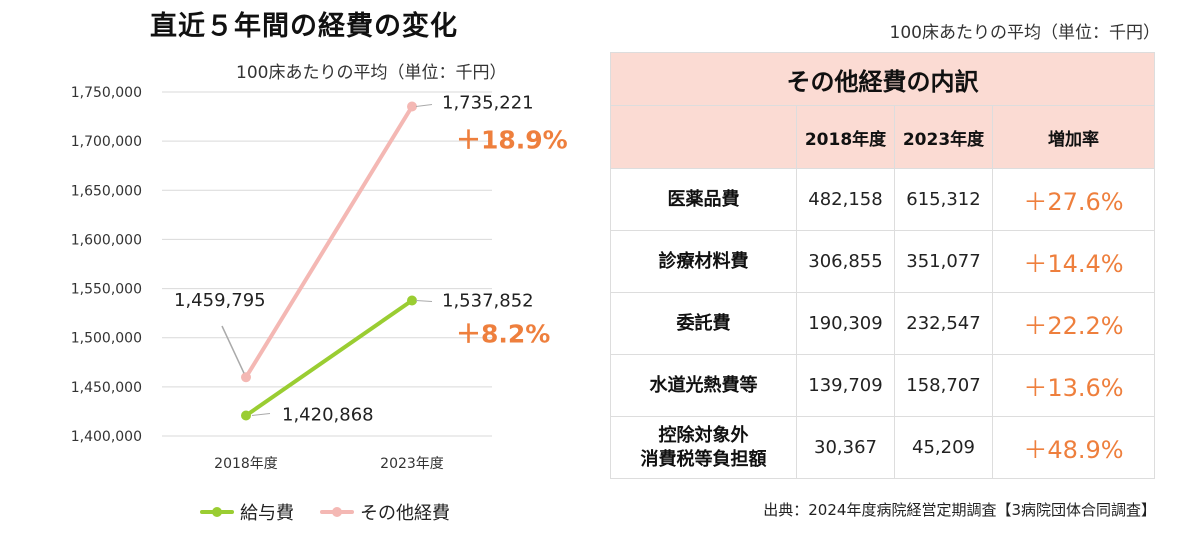 The height and width of the screenshot is (534, 1200). I want to click on row-item: 診療材料費, so click(703, 261).